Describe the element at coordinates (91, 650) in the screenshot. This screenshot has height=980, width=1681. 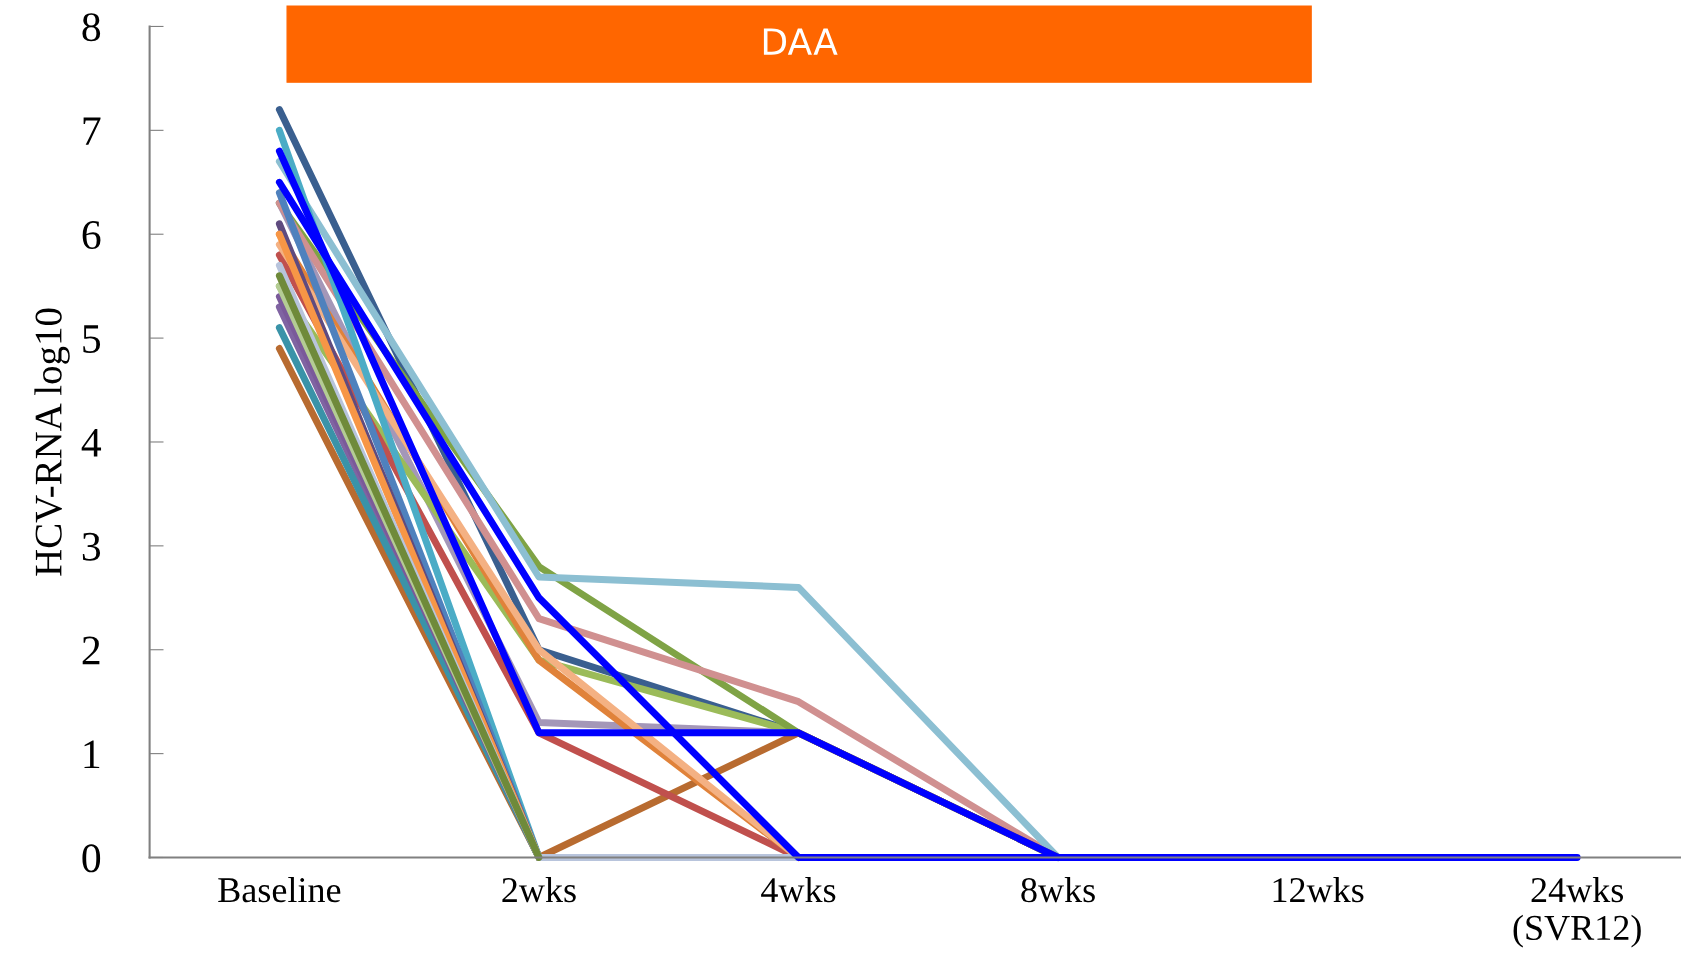
I see `y-tick-label: 2` at that location.